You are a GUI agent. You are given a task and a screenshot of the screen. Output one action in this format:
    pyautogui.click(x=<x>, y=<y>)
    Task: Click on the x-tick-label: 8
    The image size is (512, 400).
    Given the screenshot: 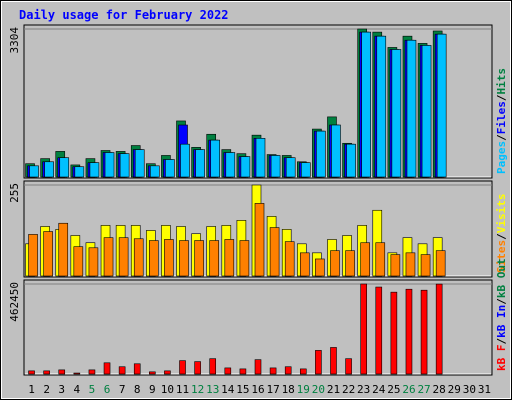 What is the action you would take?
    pyautogui.click(x=137, y=389)
    